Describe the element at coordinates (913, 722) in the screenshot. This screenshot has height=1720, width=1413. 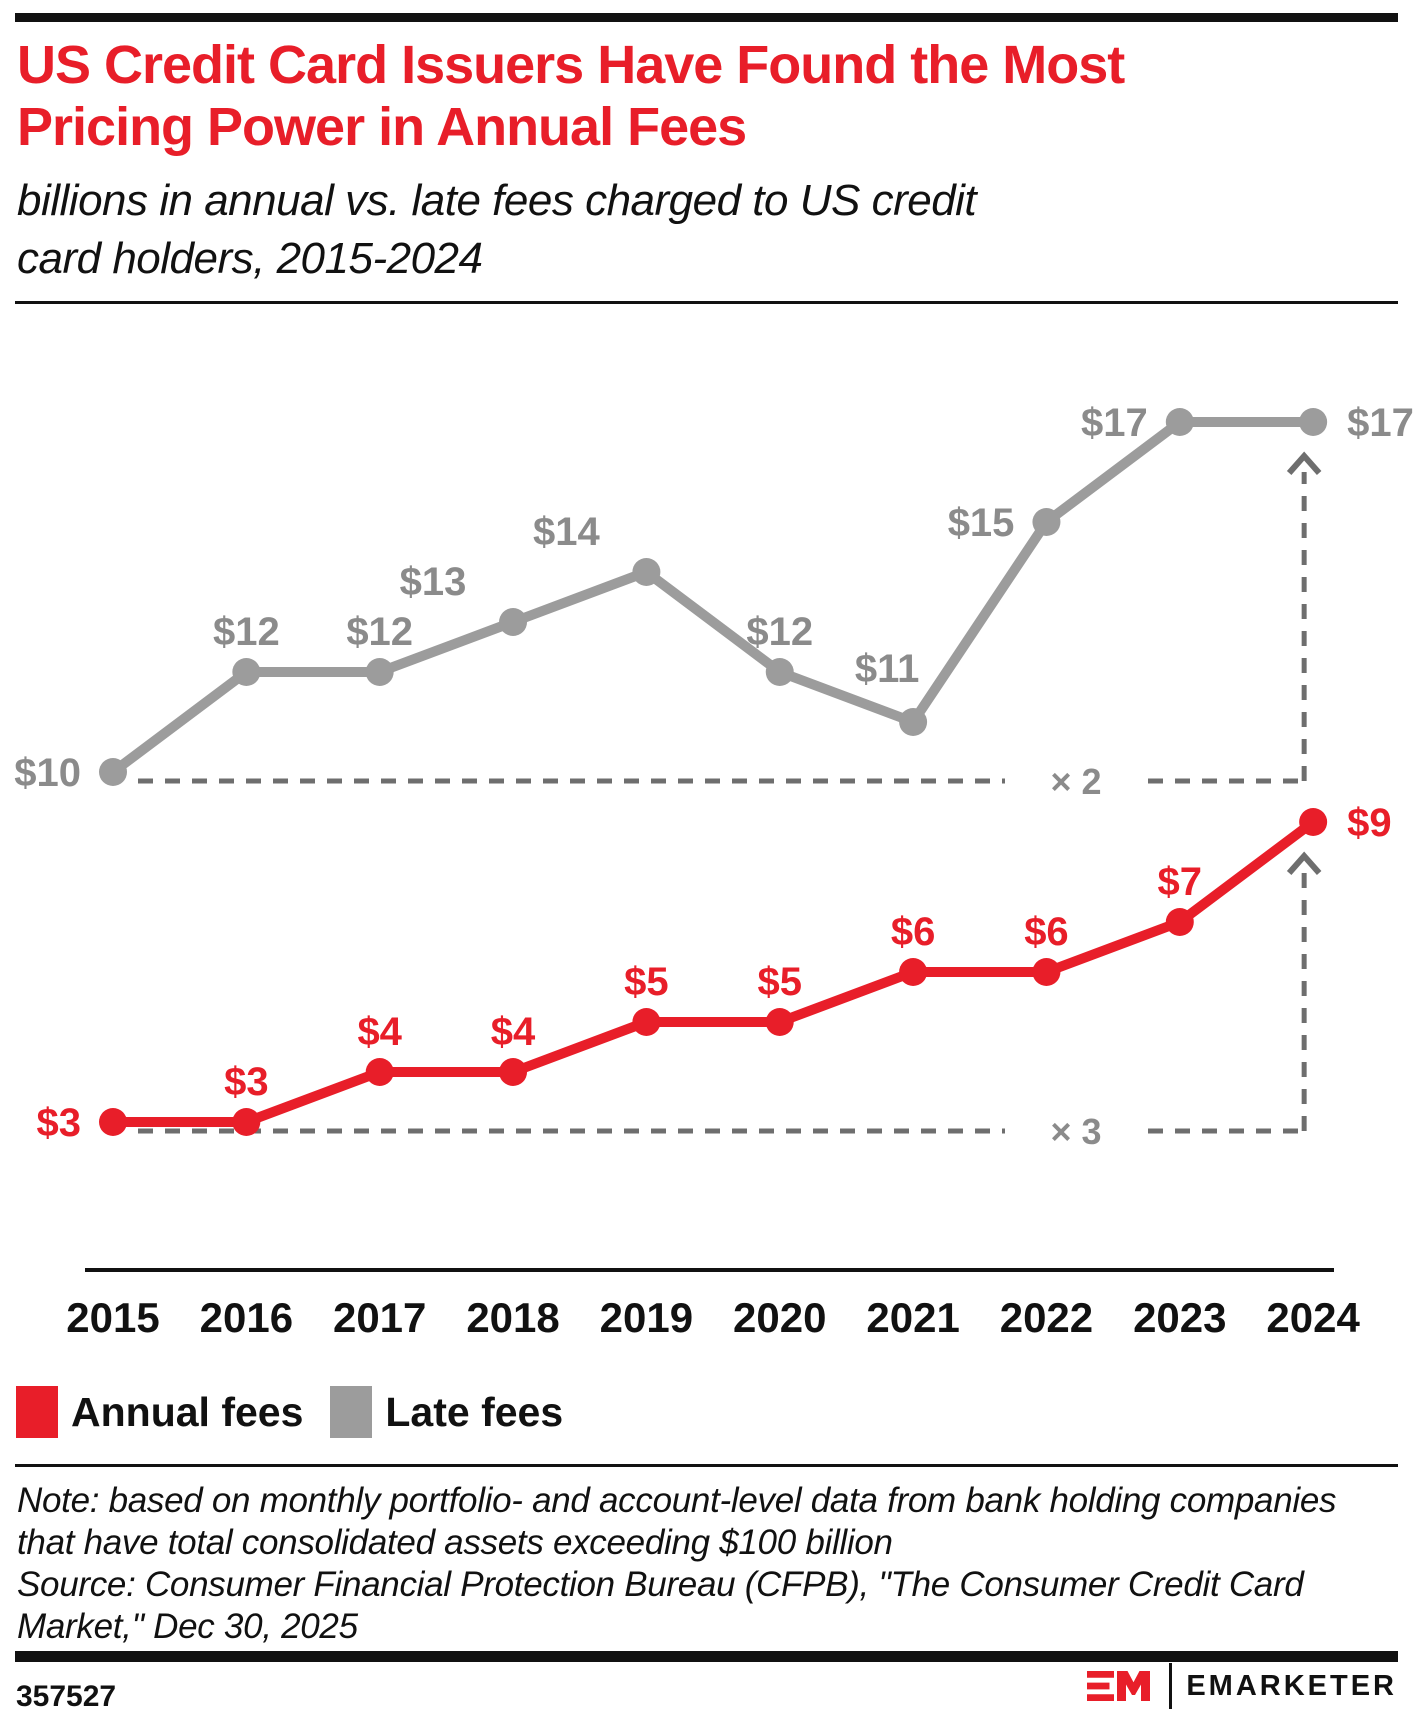
I see `late-fees-point-2021` at that location.